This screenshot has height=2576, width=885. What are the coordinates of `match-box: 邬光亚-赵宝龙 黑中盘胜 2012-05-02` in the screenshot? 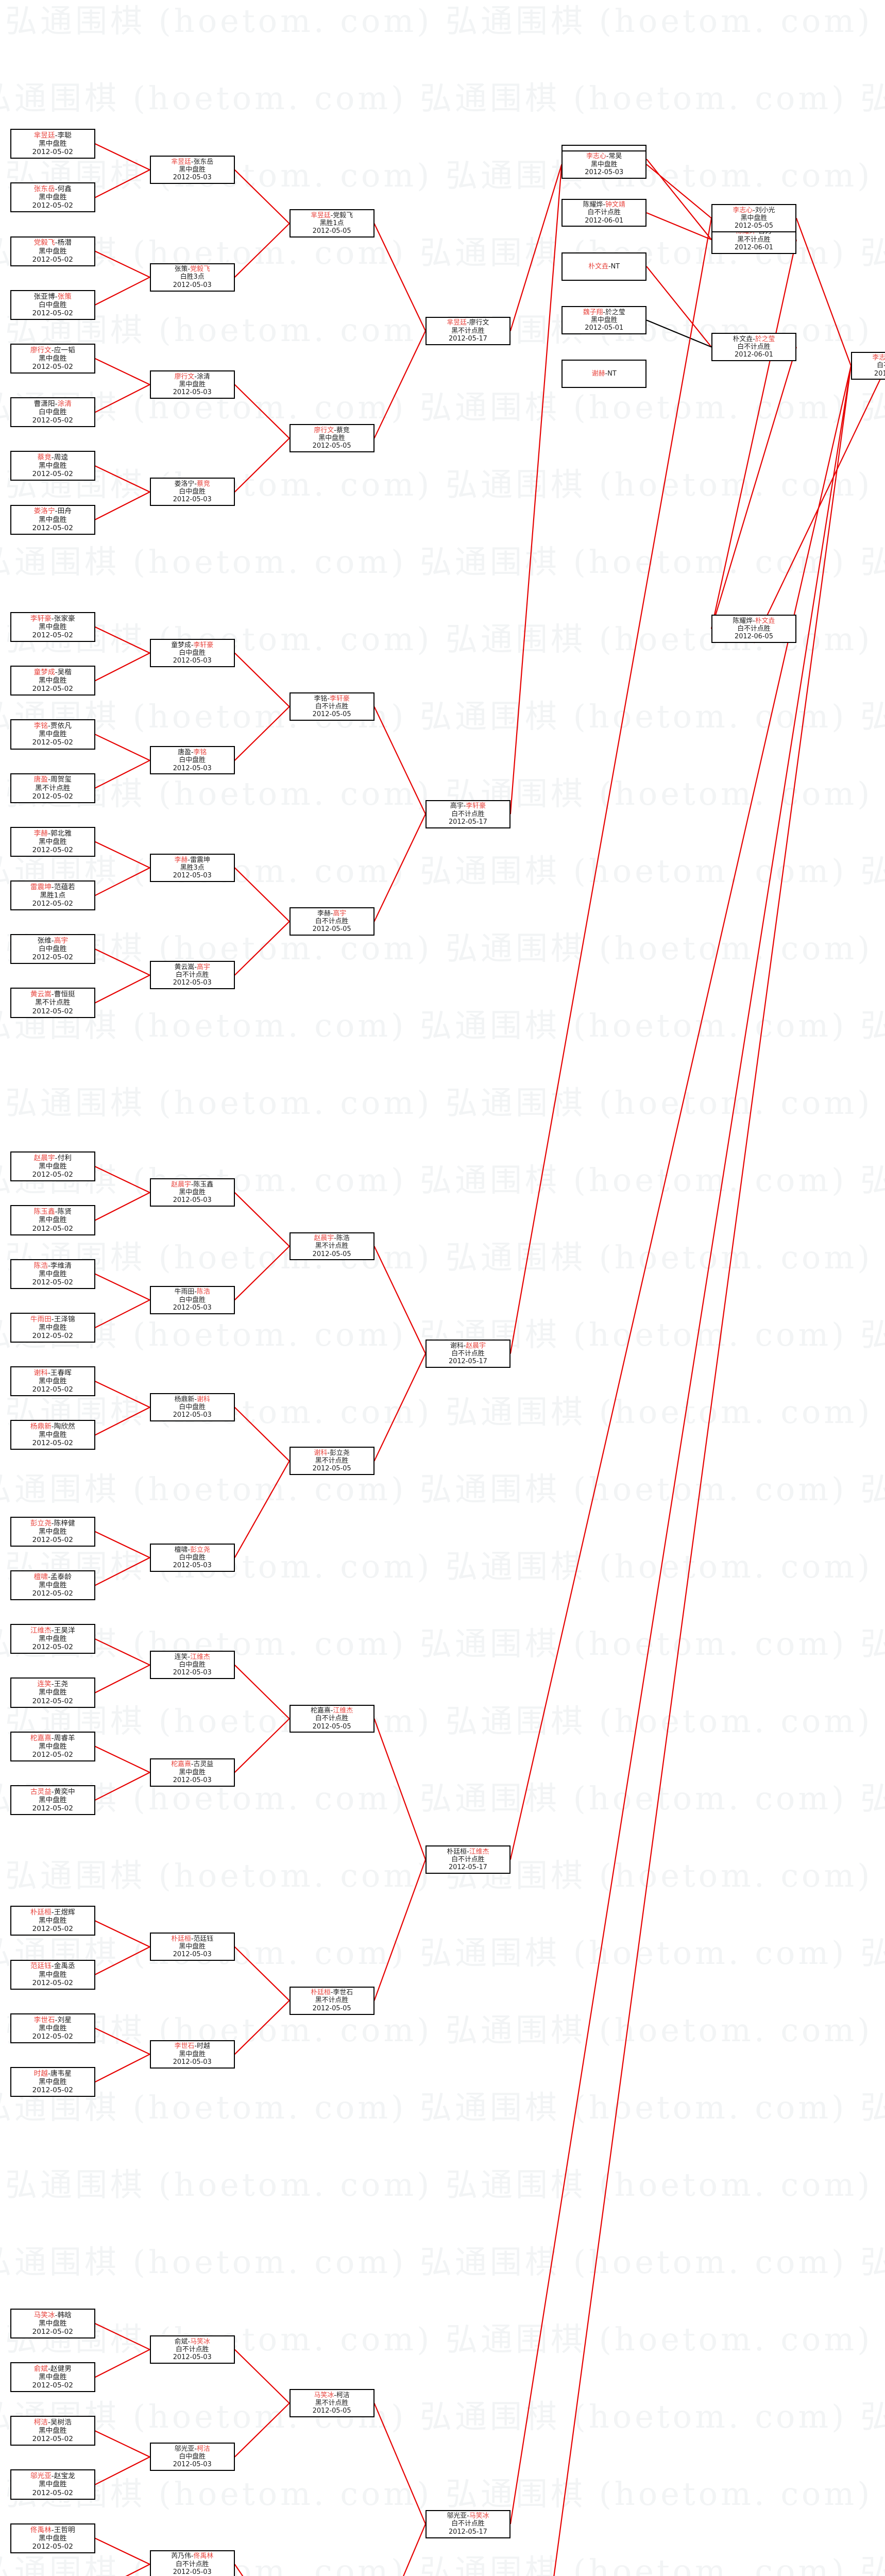 It's located at (53, 2484).